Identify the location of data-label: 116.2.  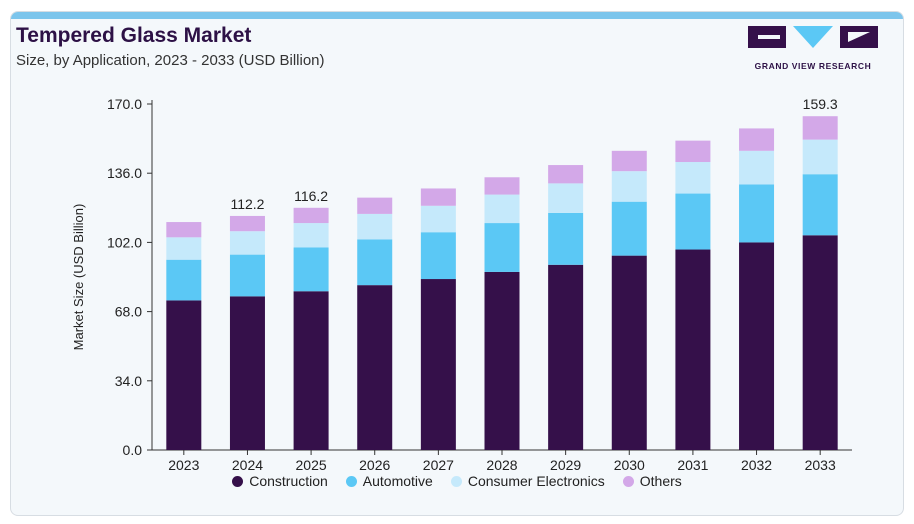
(311, 196).